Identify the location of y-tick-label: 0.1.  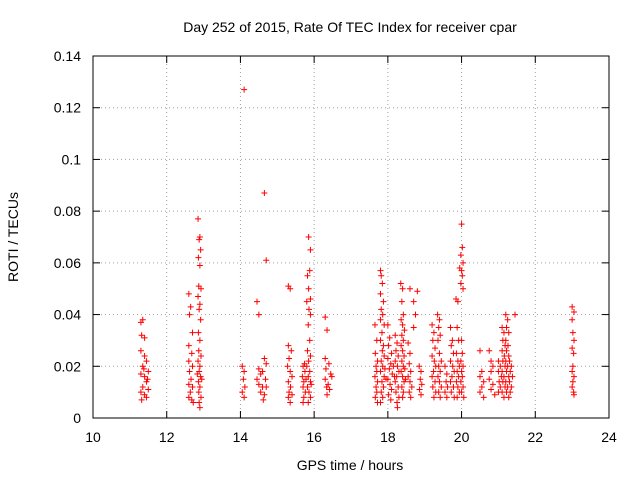
(72, 159).